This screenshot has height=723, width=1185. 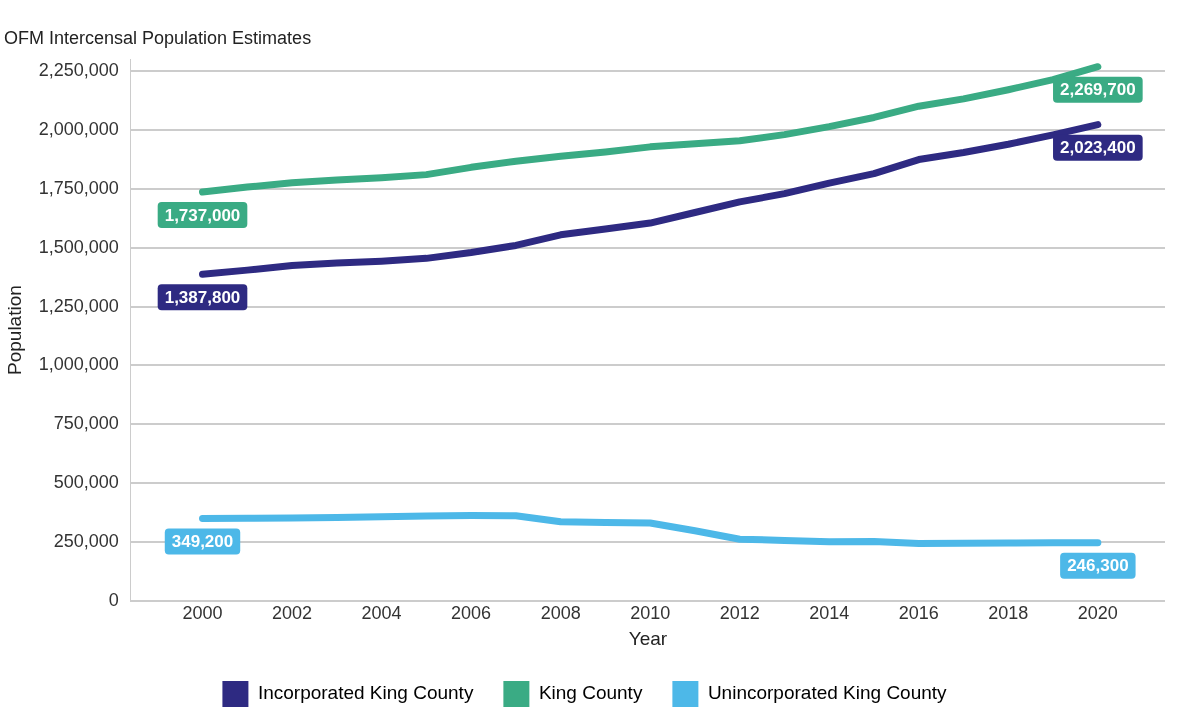 What do you see at coordinates (202, 215) in the screenshot?
I see `data-label: 1,737,000` at bounding box center [202, 215].